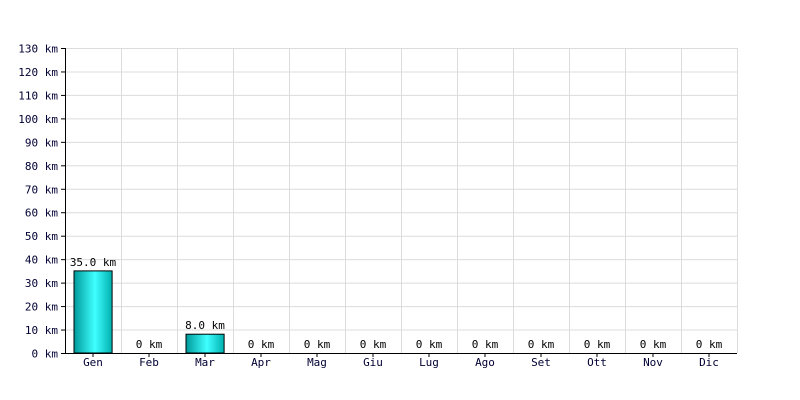  I want to click on y-tick-label: 20 km, so click(41, 307).